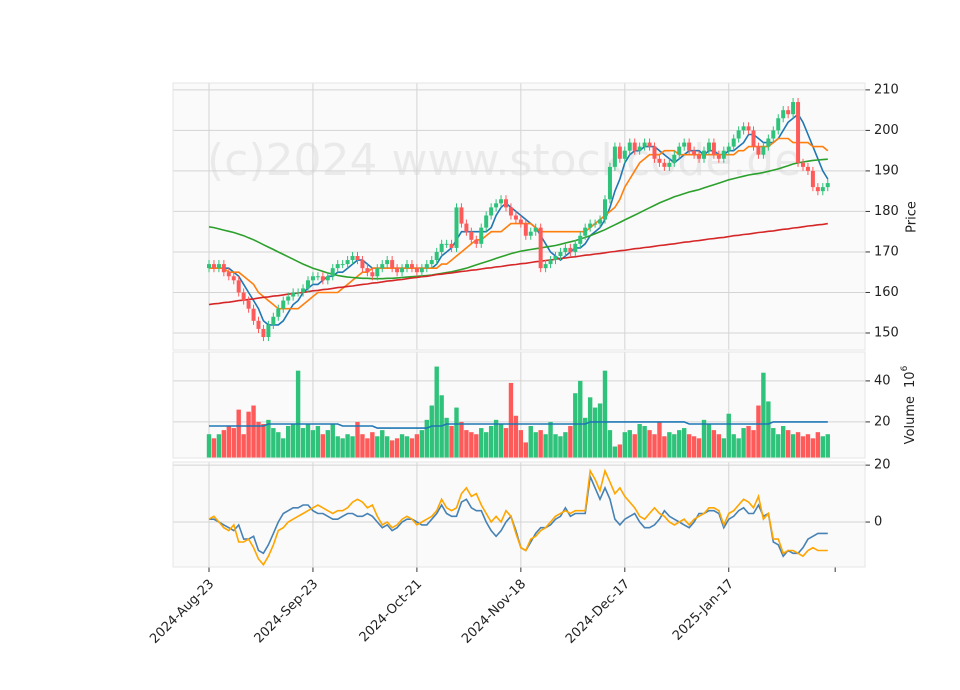  What do you see at coordinates (886, 251) in the screenshot?
I see `y-tick-label: 170` at bounding box center [886, 251].